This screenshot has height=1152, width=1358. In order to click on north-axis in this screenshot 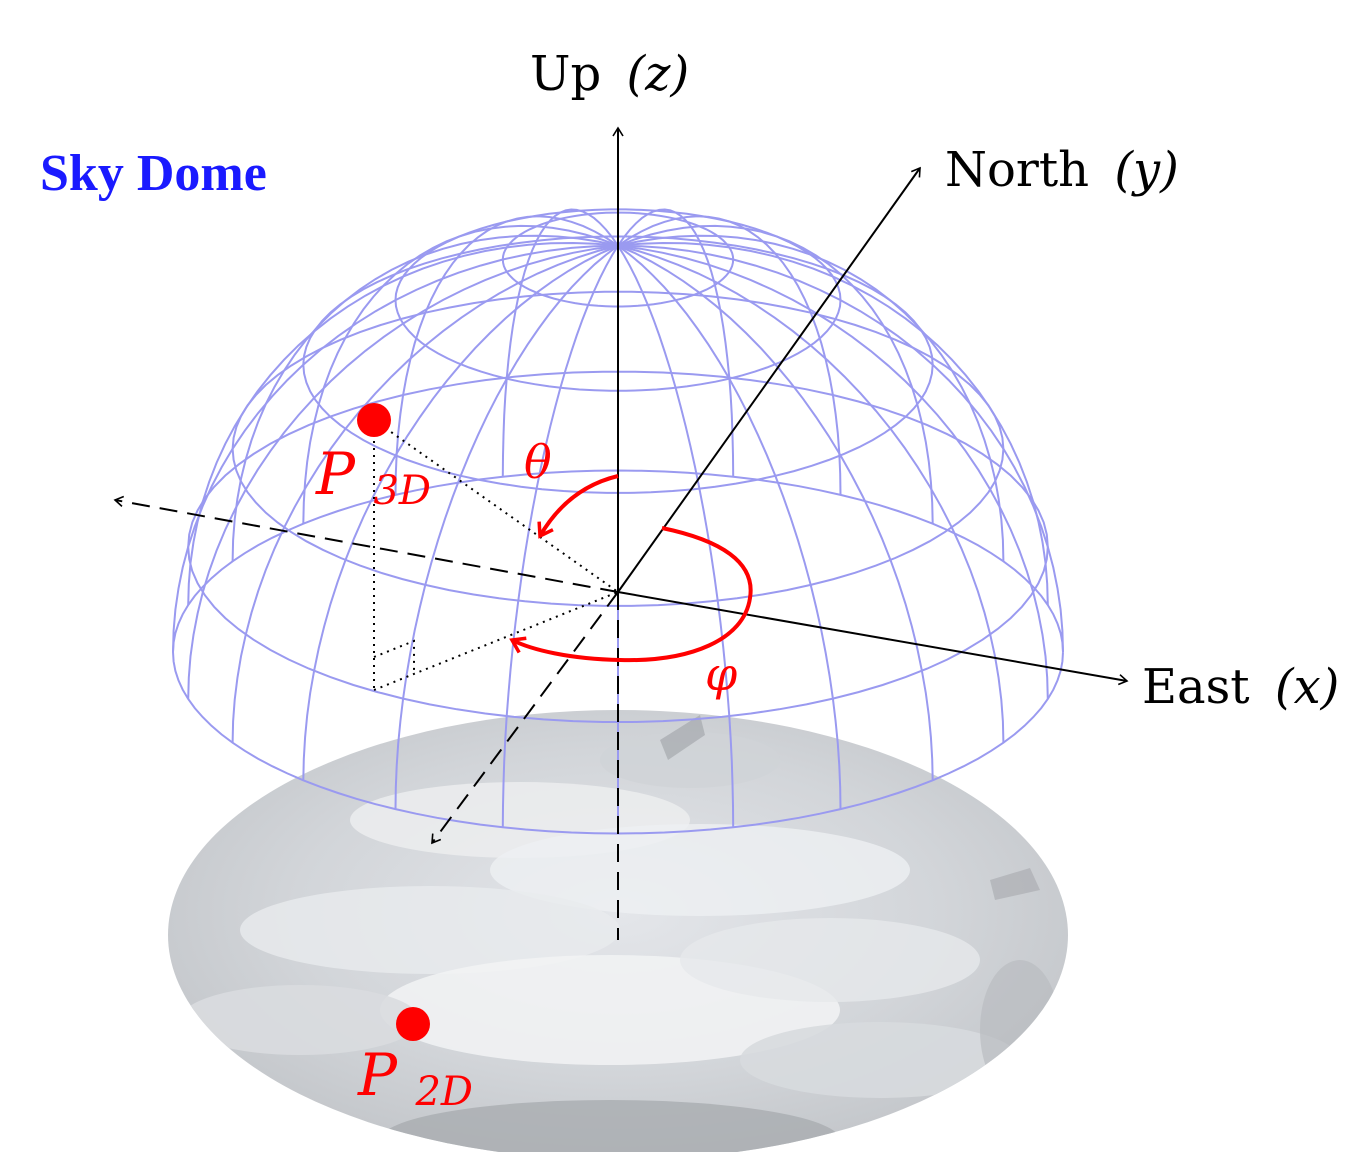, I will do `click(769, 379)`.